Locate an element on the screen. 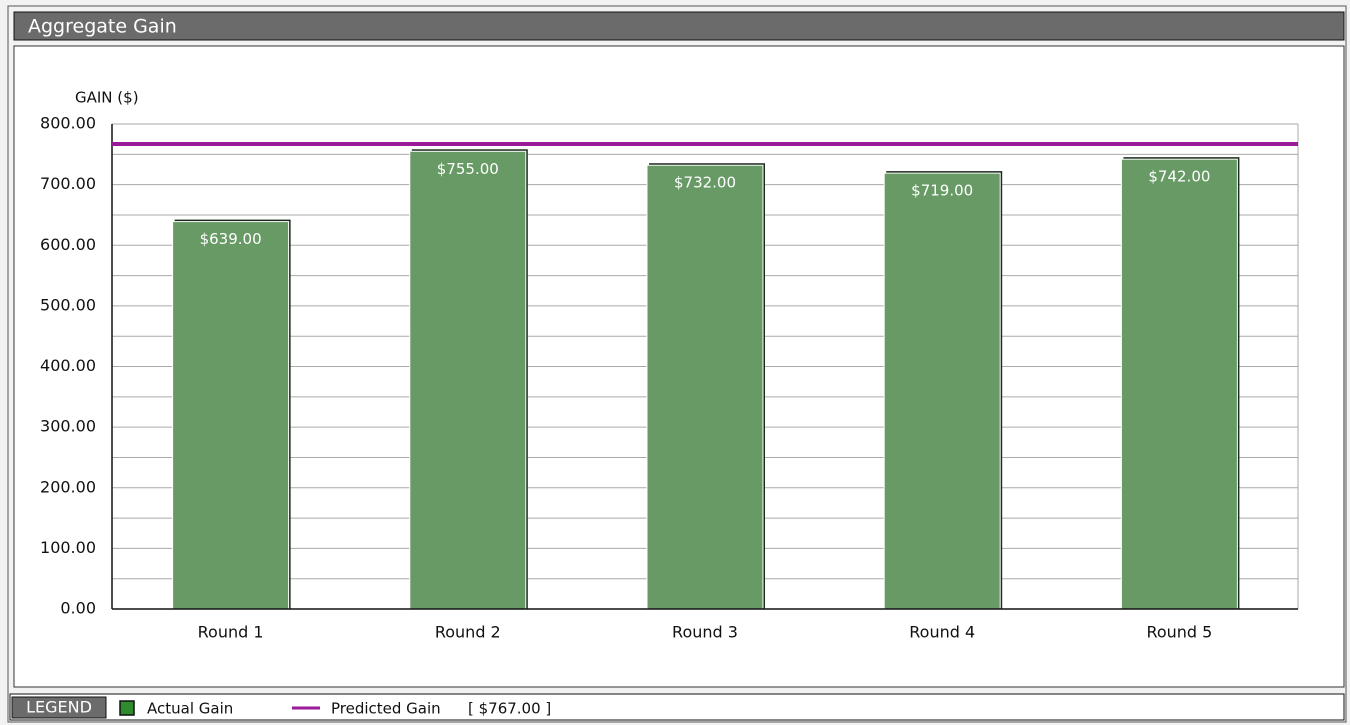 The width and height of the screenshot is (1350, 725). legend-title: LEGEND is located at coordinates (59, 707).